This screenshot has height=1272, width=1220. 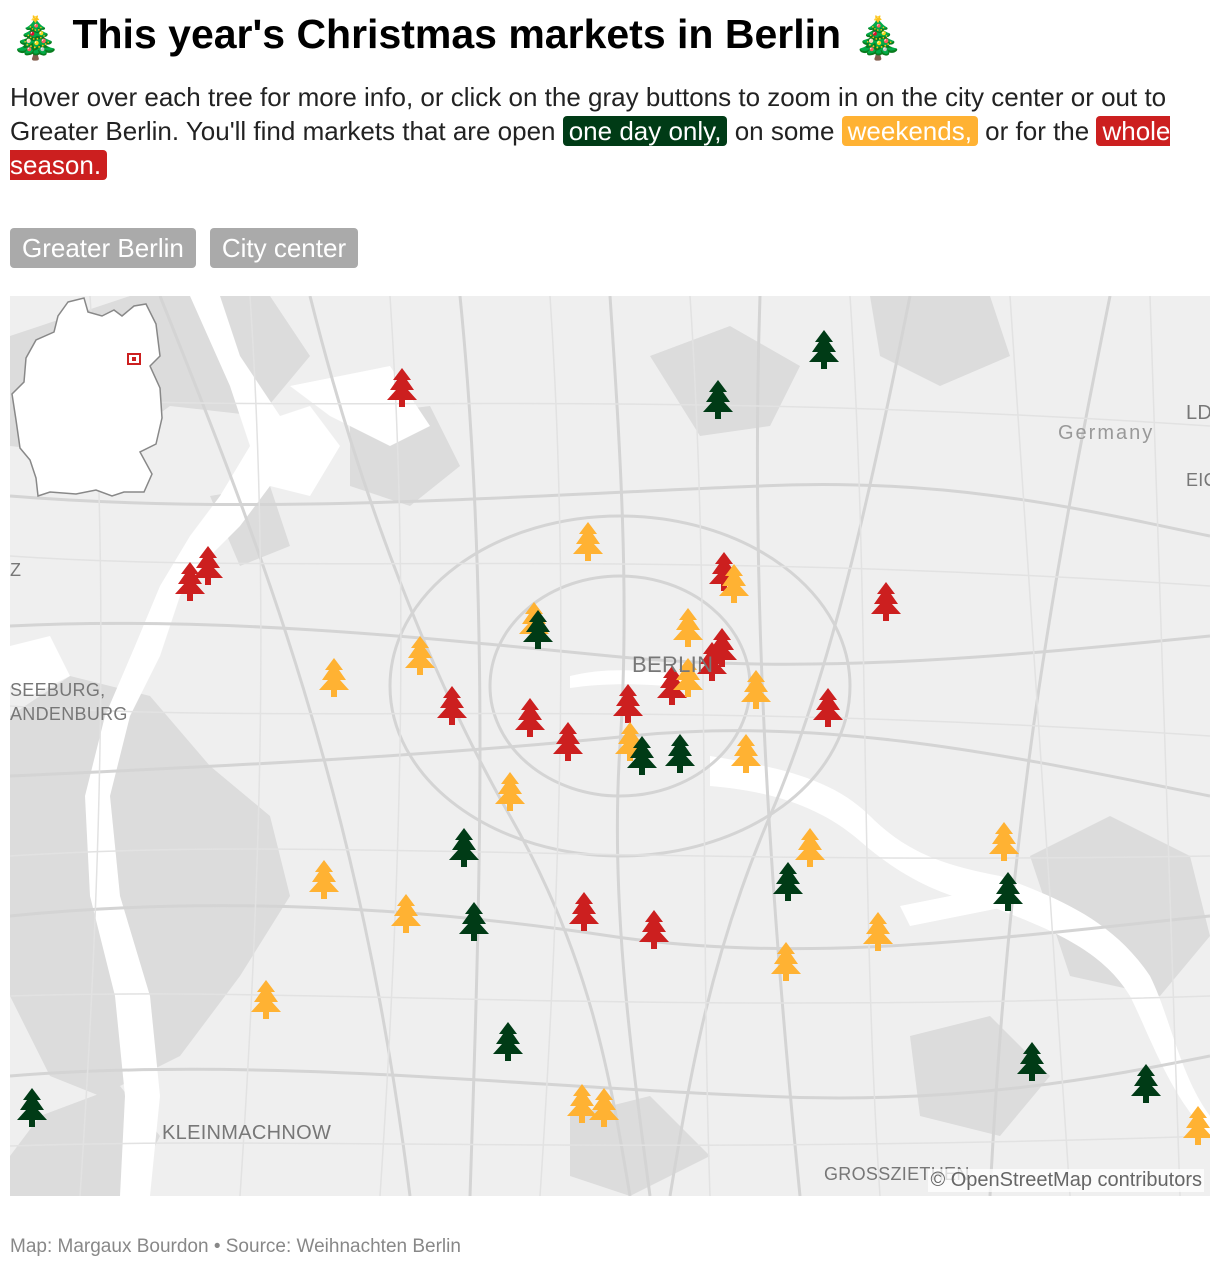 What do you see at coordinates (58, 690) in the screenshot?
I see `label-seeburg: SEEBURG,` at bounding box center [58, 690].